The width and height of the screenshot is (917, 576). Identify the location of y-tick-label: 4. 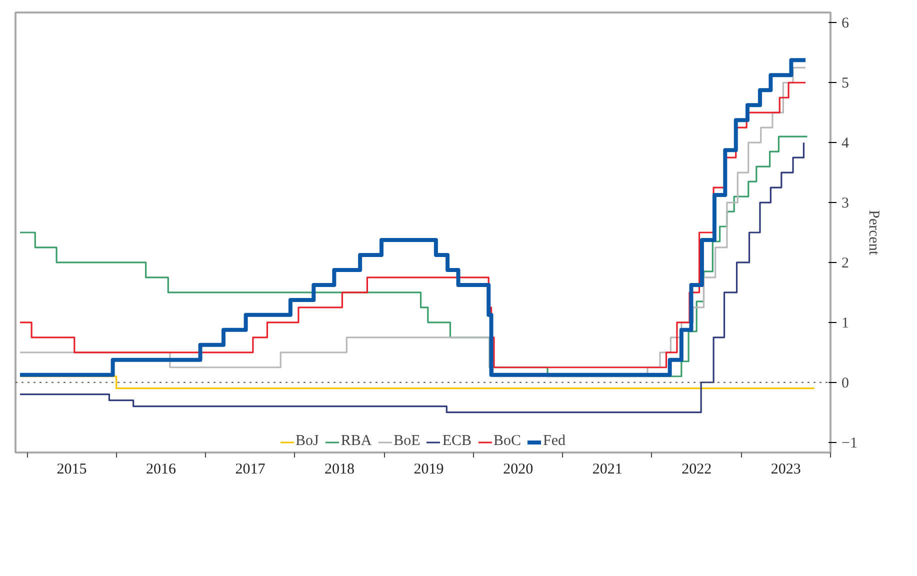
(846, 144).